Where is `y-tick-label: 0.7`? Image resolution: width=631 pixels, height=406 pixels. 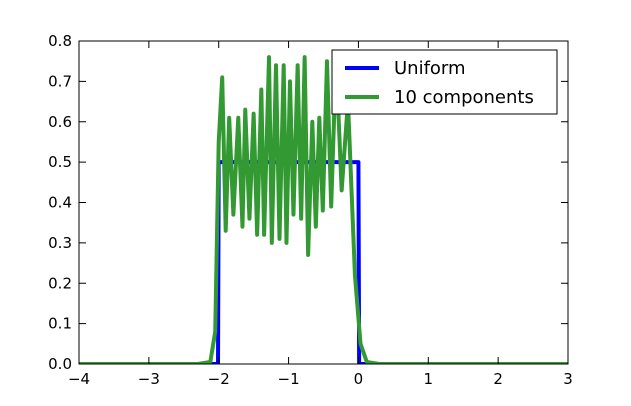
y-tick-label: 0.7 is located at coordinates (60, 81).